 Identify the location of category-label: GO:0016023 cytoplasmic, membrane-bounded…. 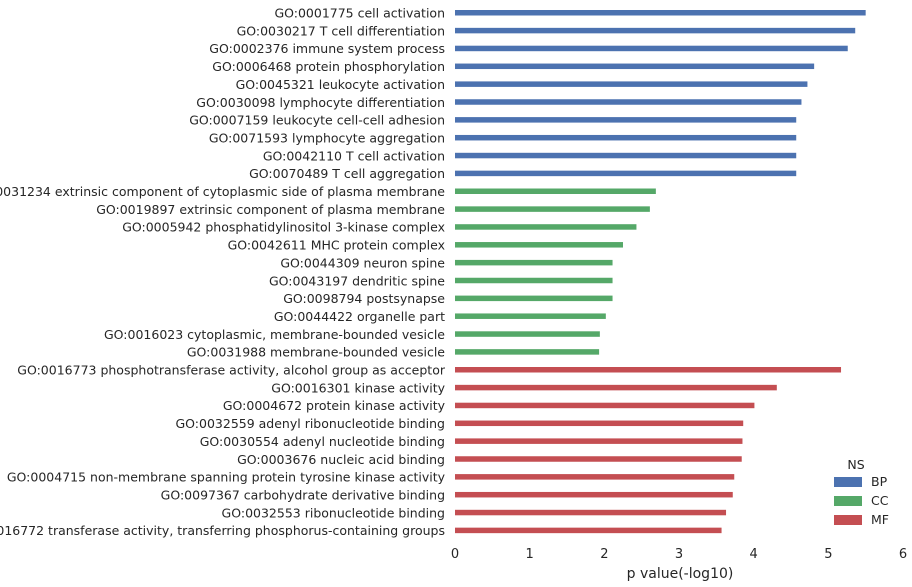
(274, 334).